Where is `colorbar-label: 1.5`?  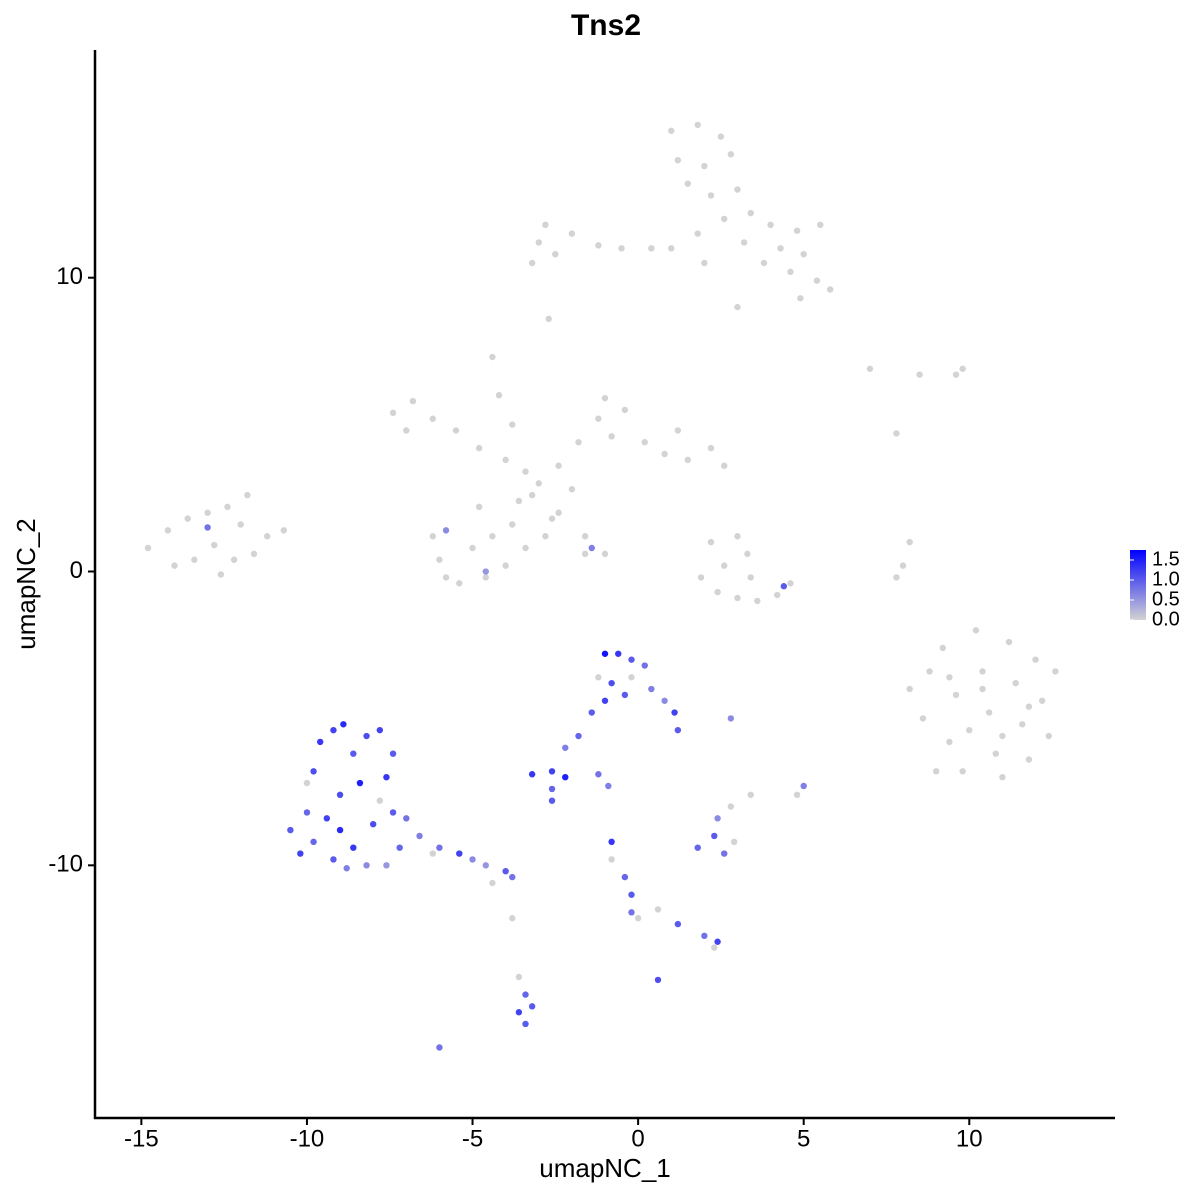 colorbar-label: 1.5 is located at coordinates (1166, 559).